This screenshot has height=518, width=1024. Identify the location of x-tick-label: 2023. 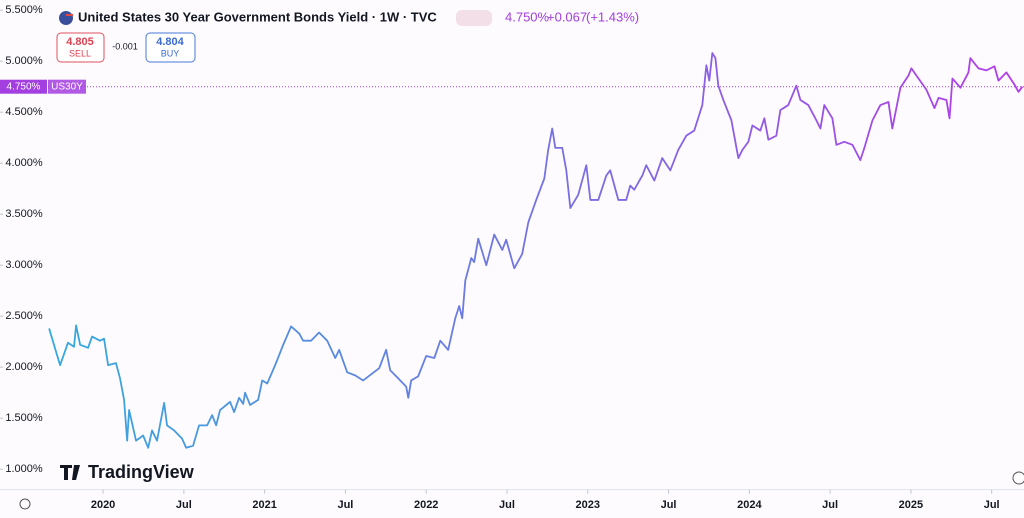
(588, 505).